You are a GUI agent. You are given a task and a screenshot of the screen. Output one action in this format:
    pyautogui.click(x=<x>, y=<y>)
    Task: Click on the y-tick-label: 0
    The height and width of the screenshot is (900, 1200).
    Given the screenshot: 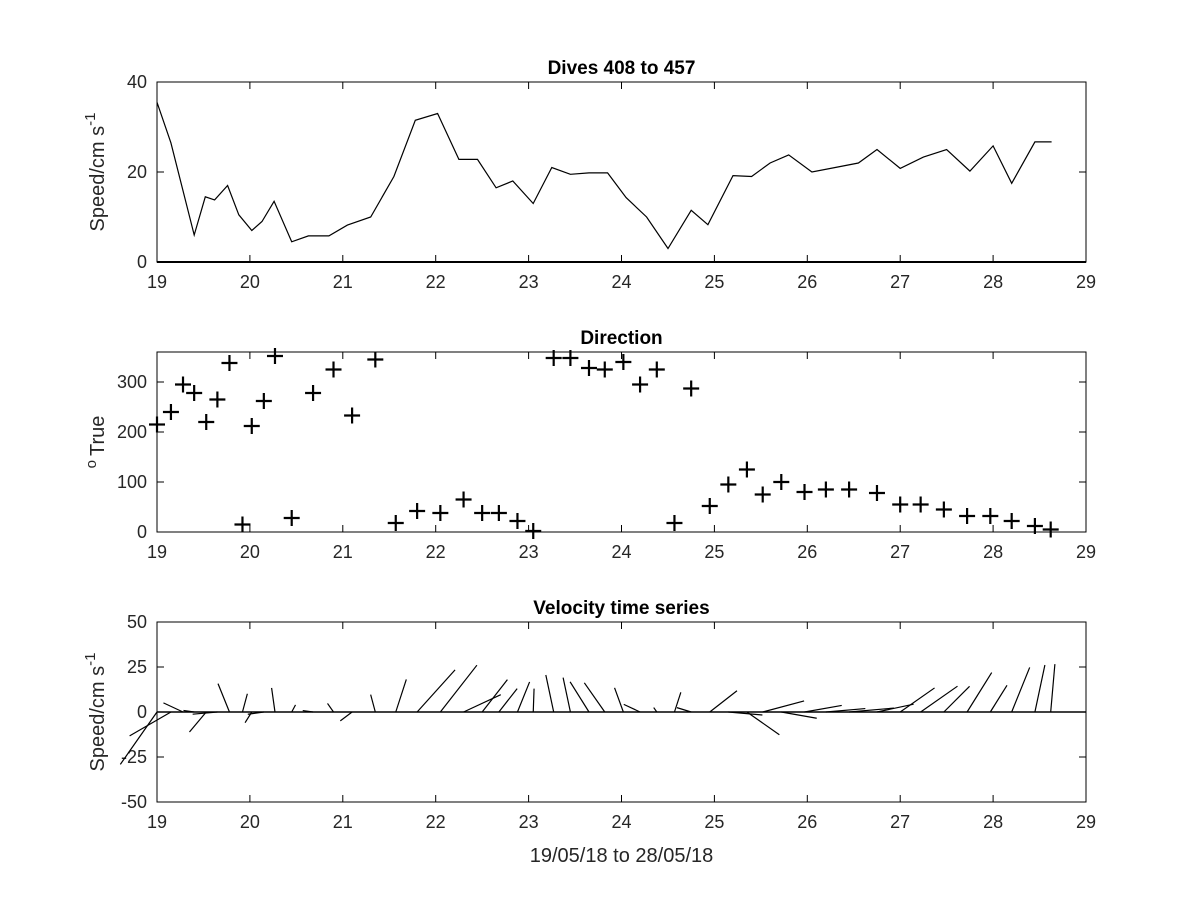 What is the action you would take?
    pyautogui.click(x=142, y=712)
    